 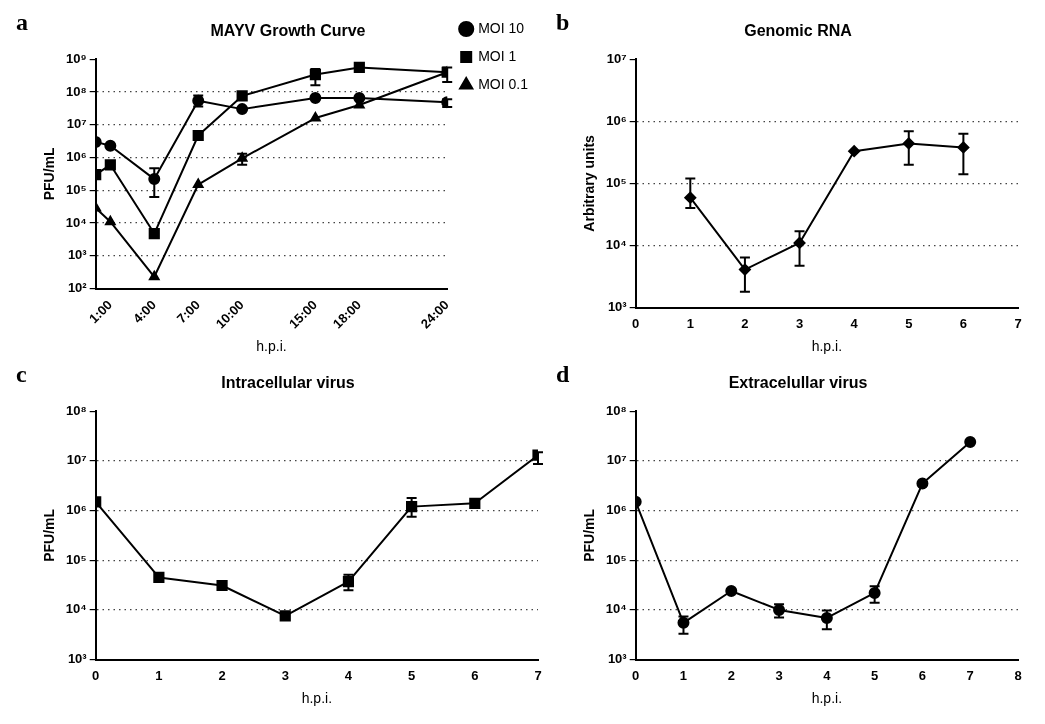 What do you see at coordinates (503, 83) in the screenshot?
I see `legend-label: MOI 0.1` at bounding box center [503, 83].